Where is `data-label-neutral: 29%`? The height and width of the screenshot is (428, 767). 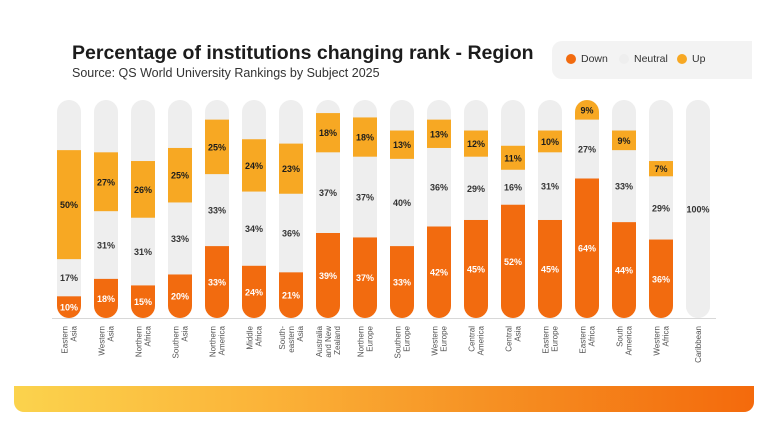
data-label-neutral: 29% is located at coordinates (661, 208).